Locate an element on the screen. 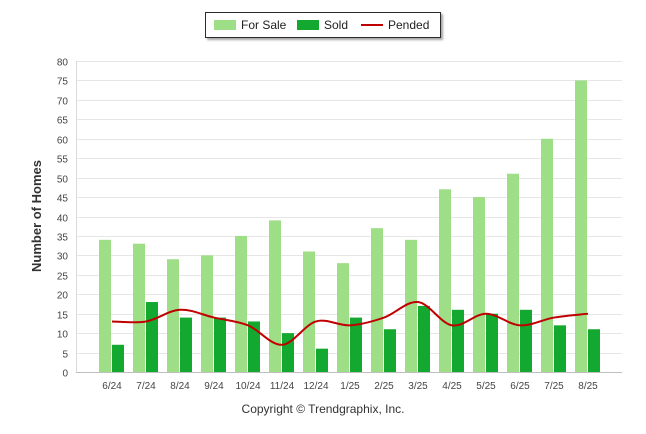  pended-line-group is located at coordinates (350, 323).